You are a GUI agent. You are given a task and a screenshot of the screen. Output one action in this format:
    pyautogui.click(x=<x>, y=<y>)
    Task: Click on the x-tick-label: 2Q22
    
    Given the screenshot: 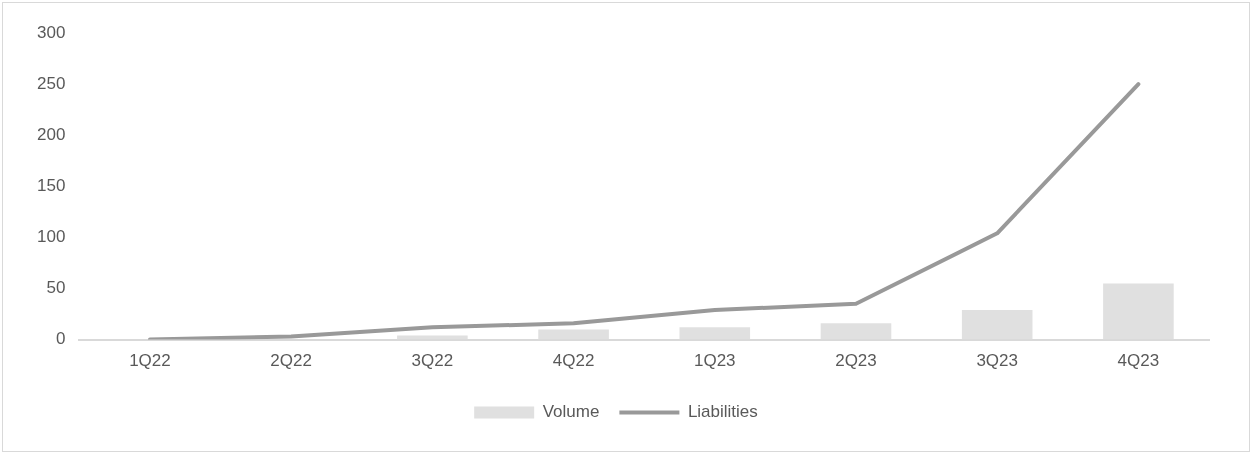 What is the action you would take?
    pyautogui.click(x=291, y=361)
    